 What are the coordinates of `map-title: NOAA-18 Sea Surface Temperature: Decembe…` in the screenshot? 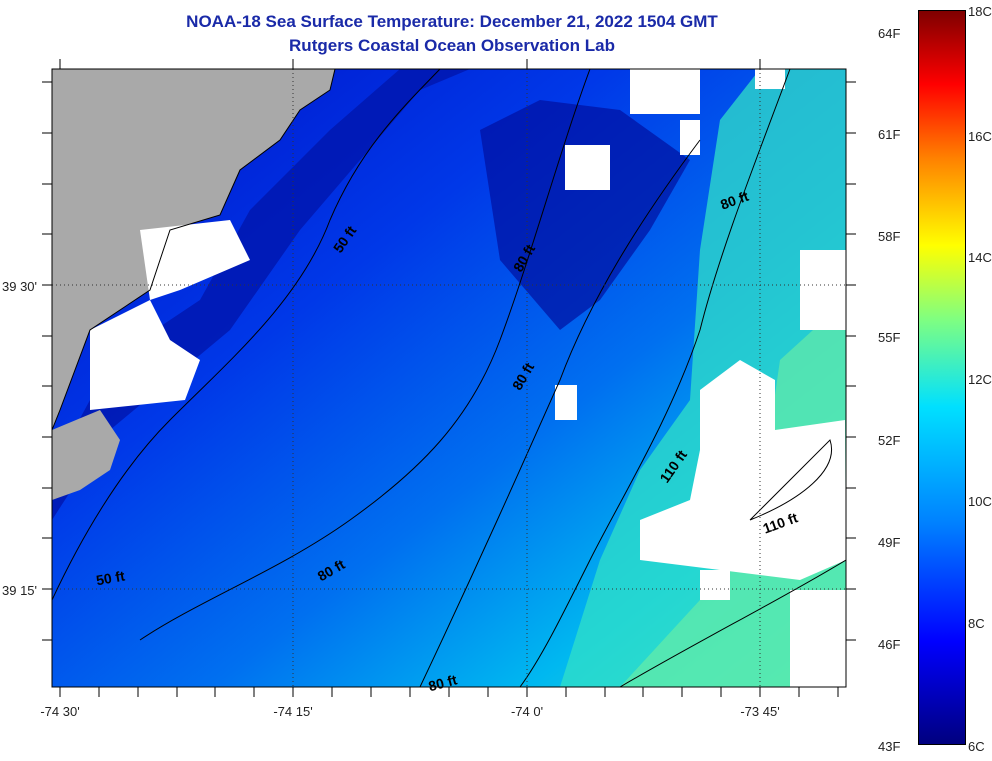 It's located at (452, 21).